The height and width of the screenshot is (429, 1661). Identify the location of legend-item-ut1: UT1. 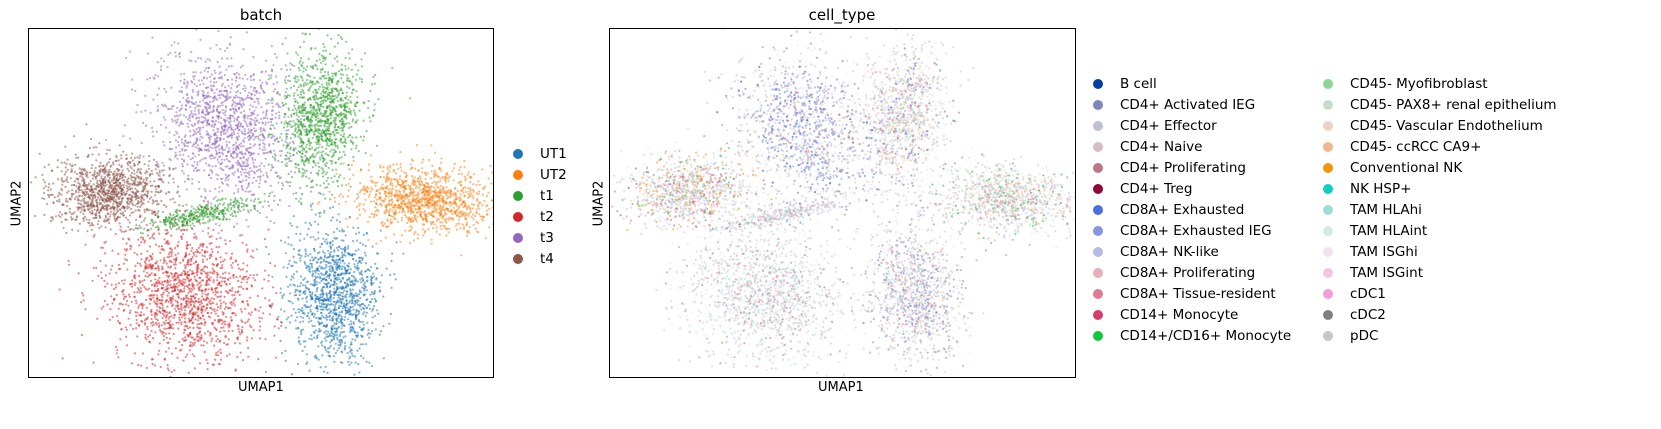
(540, 153).